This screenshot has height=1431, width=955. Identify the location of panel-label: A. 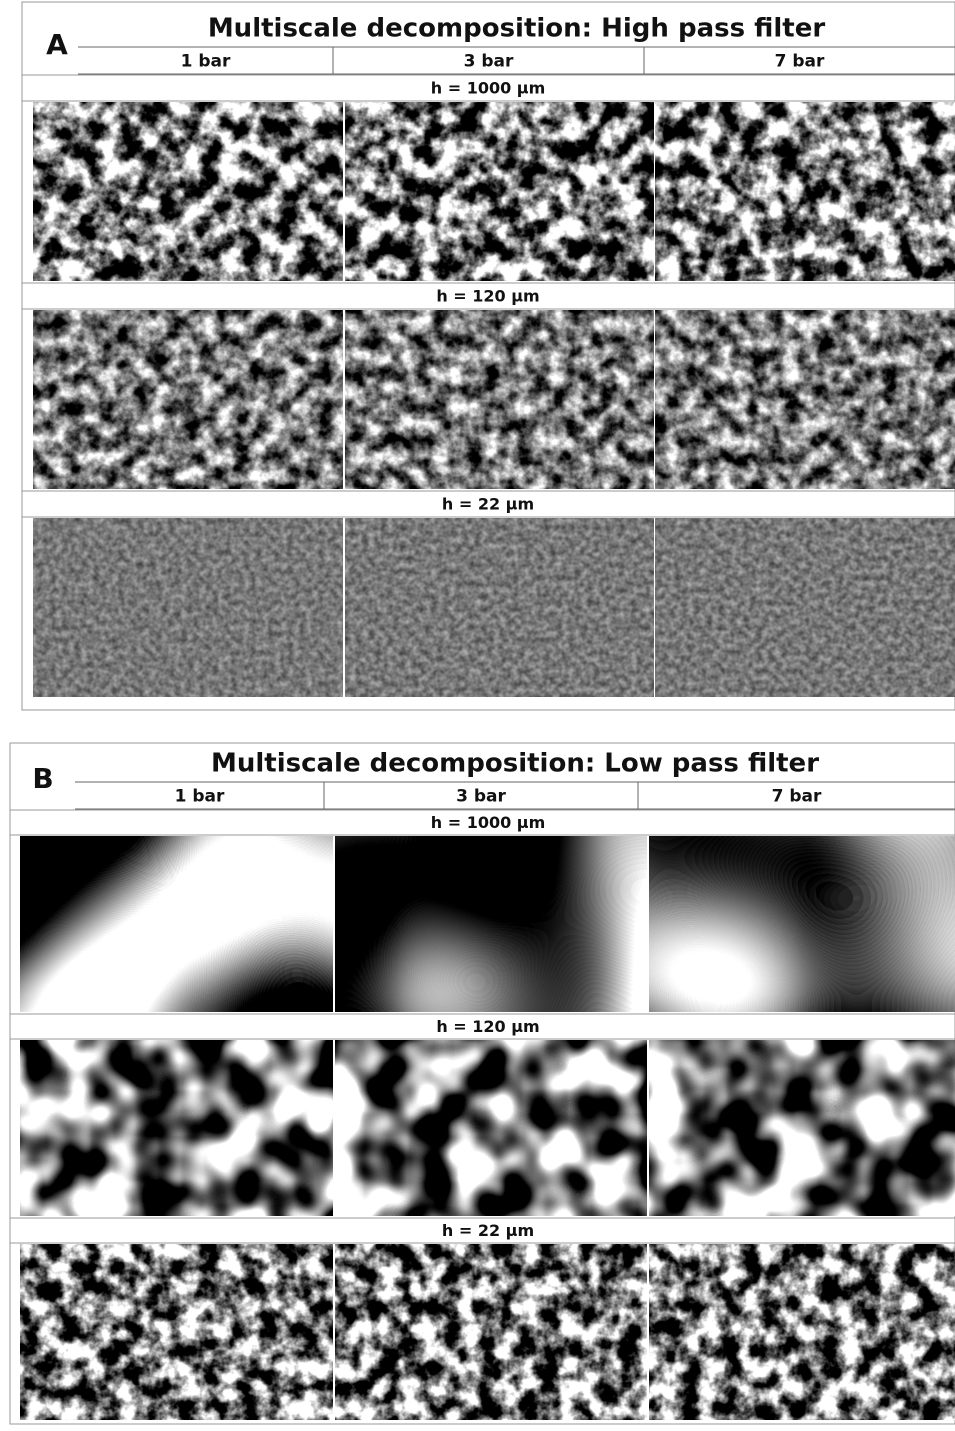
(57, 44).